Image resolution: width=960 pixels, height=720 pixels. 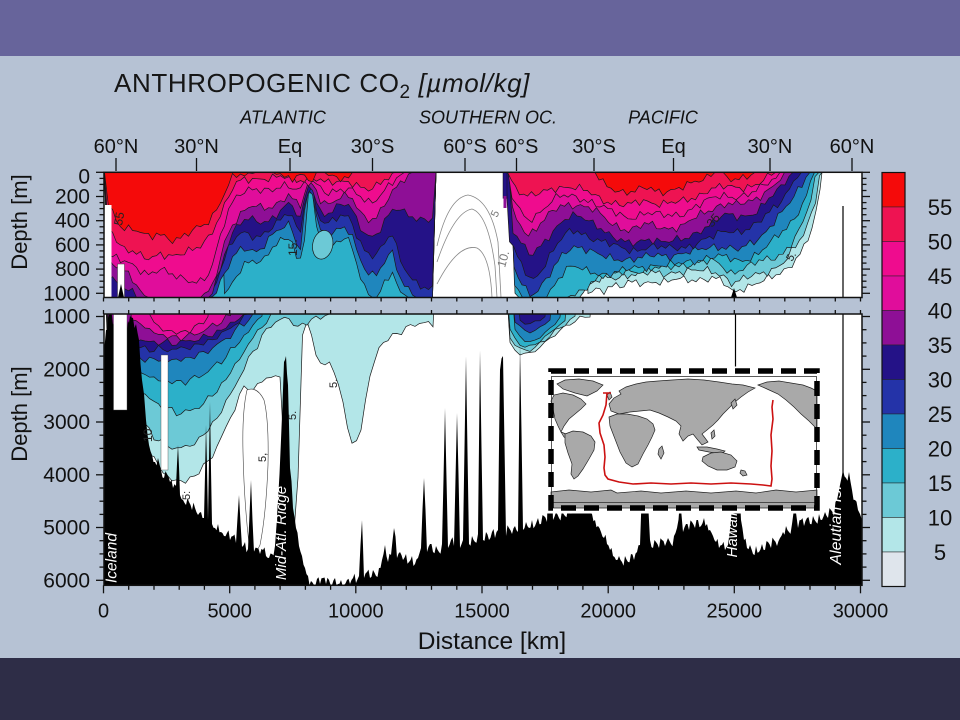 I want to click on svg-text: 5:, so click(x=187, y=495).